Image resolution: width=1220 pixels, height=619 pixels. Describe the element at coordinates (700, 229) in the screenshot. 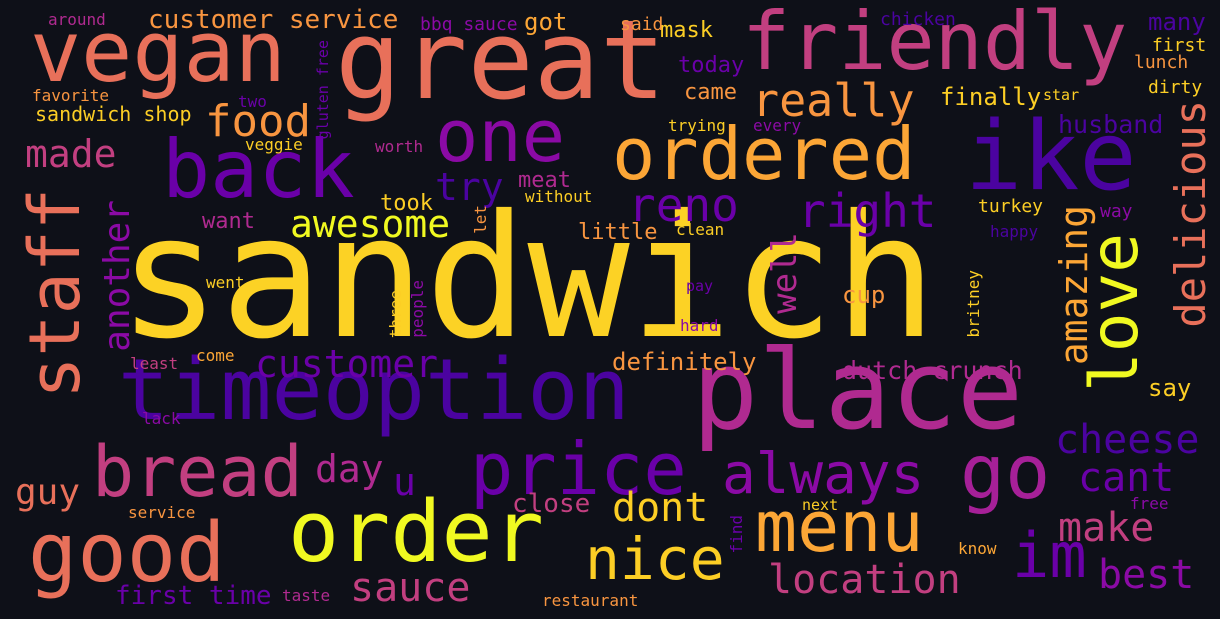

I see `word-clean: clean` at that location.